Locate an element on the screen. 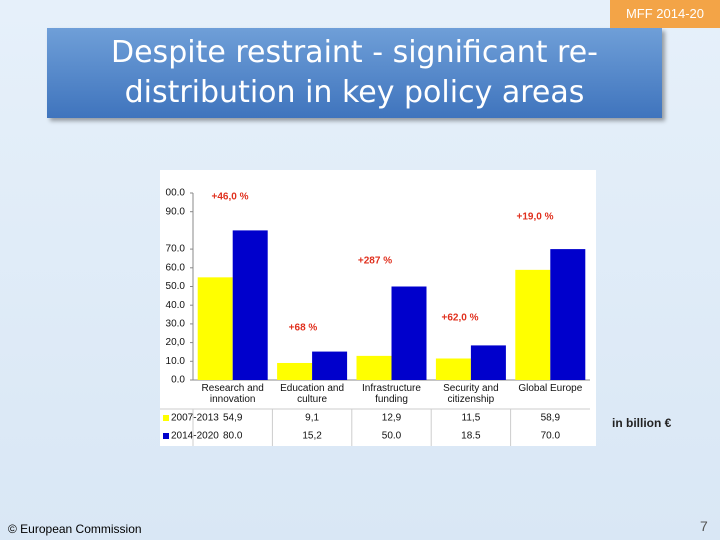 This screenshot has height=540, width=720. annotation: +46,0 % is located at coordinates (230, 197).